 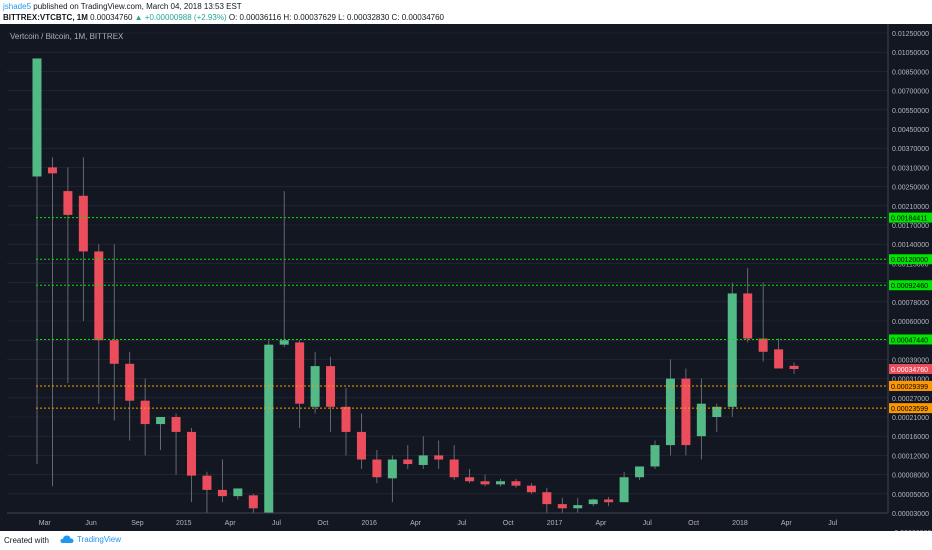 I want to click on price-tick-label: 0.00027000, so click(x=910, y=399).